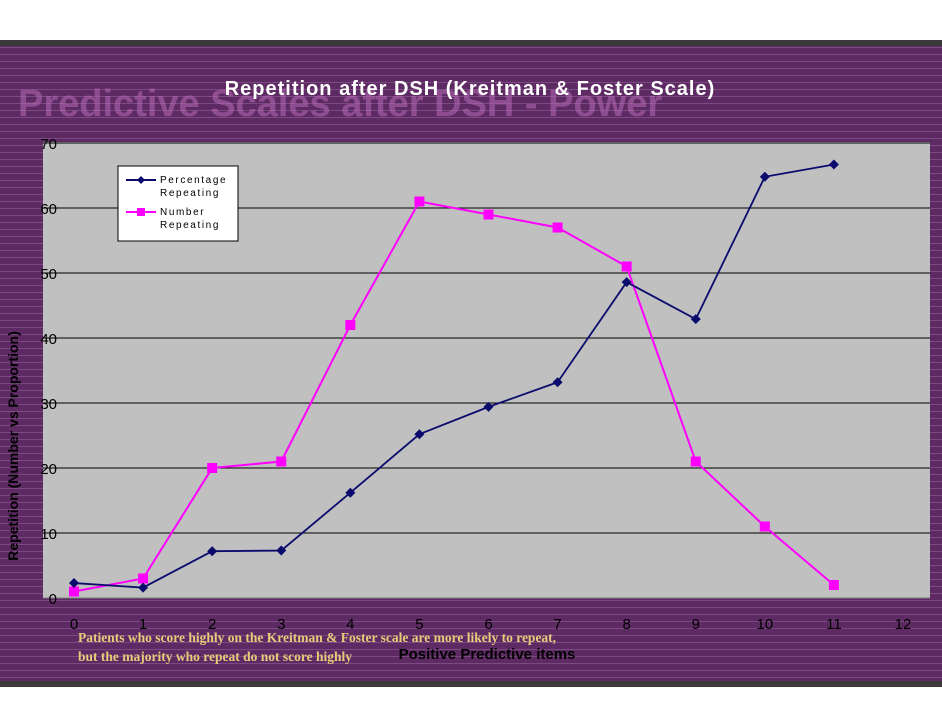 This screenshot has height=728, width=942. I want to click on y-tick-label-0: 0, so click(53, 599).